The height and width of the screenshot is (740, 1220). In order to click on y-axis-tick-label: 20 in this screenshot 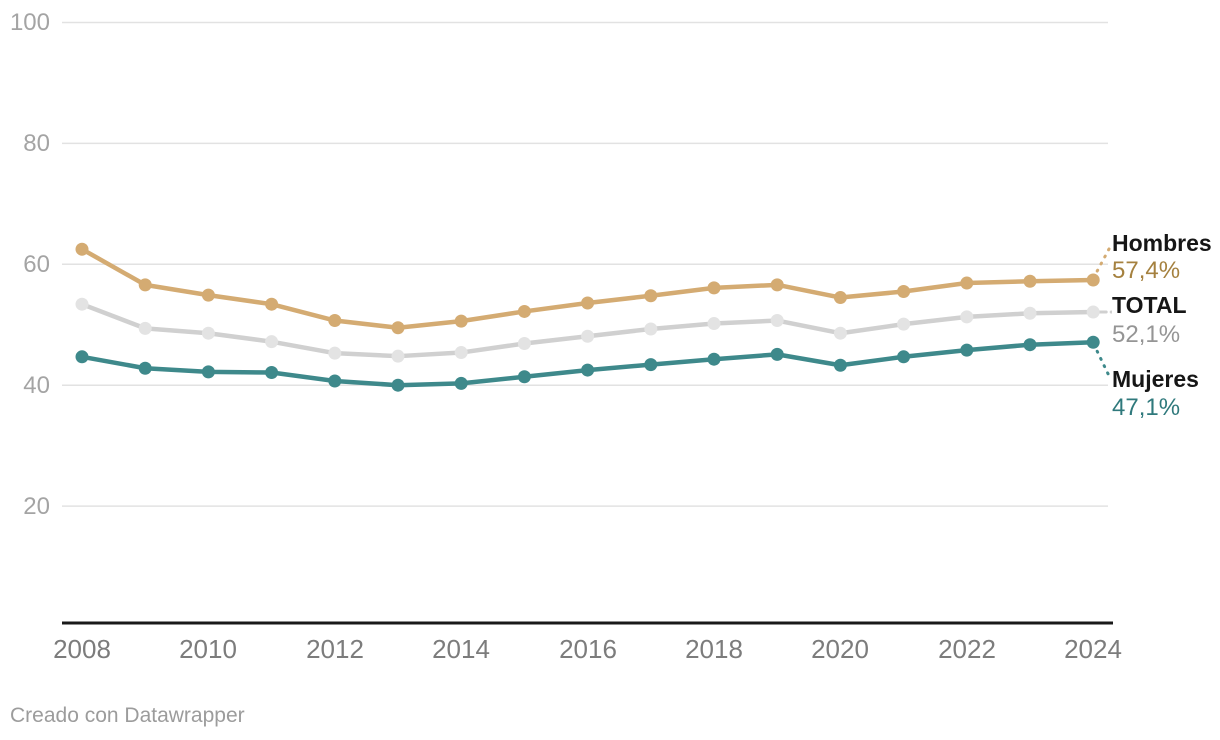, I will do `click(36, 506)`.